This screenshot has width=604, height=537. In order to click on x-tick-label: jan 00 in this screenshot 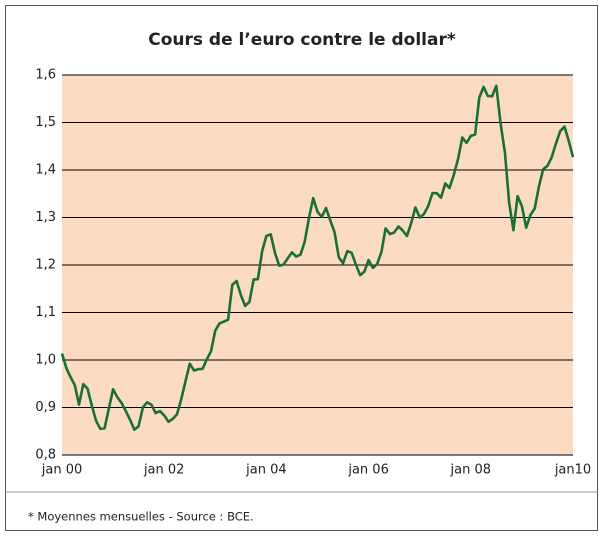, I will do `click(62, 470)`.